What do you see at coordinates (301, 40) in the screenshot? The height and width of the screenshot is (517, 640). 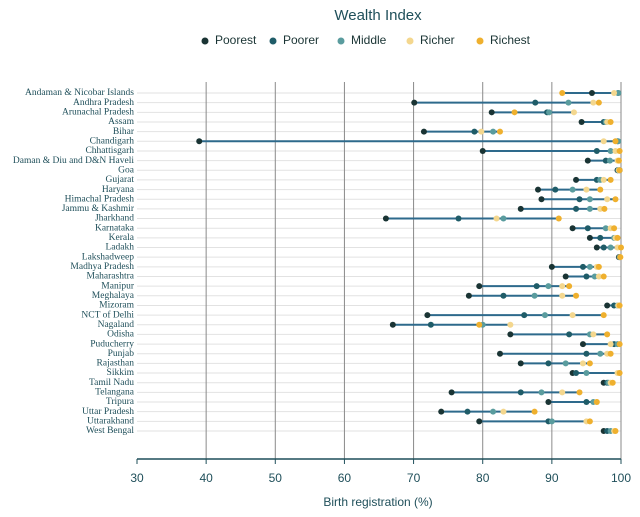 I see `legend-label: Poorer` at bounding box center [301, 40].